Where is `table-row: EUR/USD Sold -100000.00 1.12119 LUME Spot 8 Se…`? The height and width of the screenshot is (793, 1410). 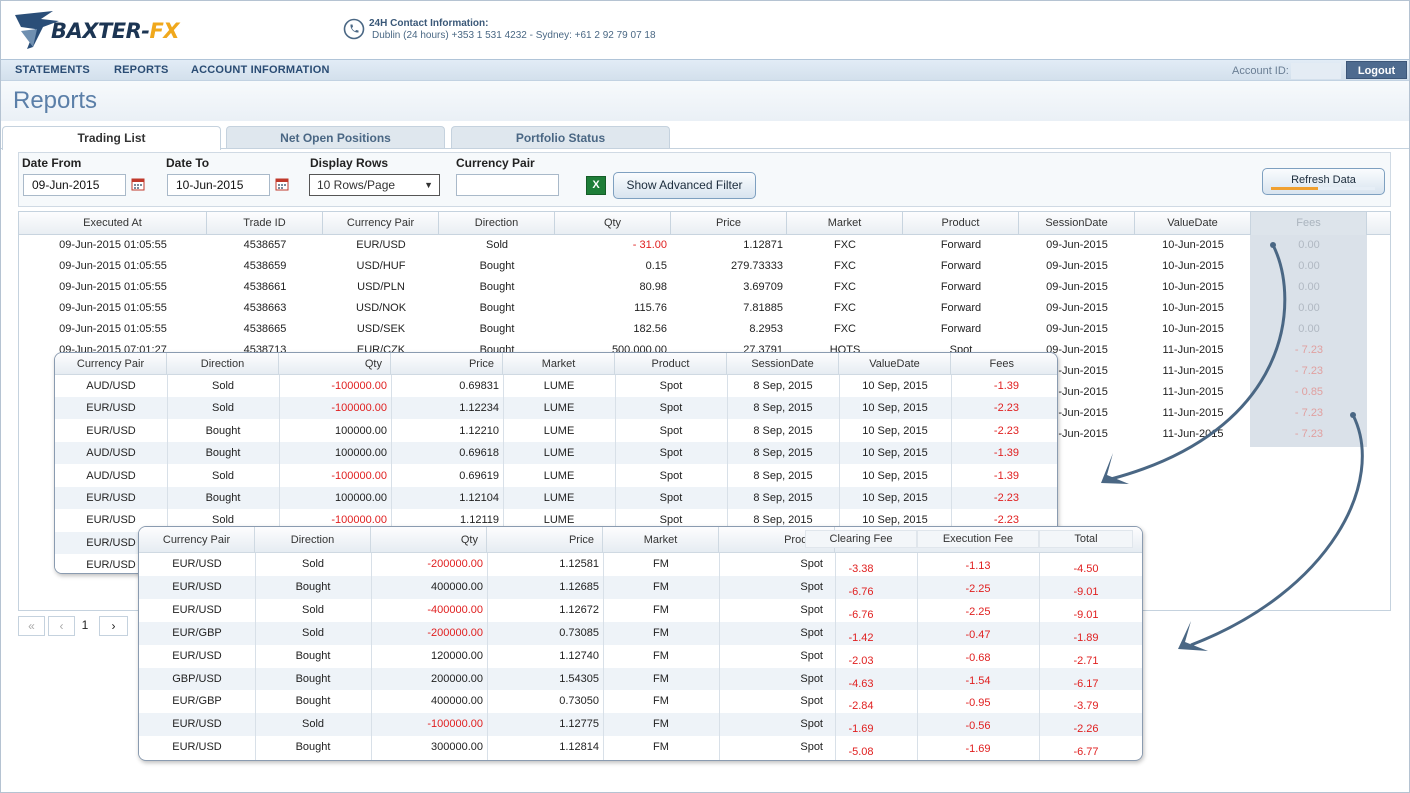
table-row: EUR/USD Sold -100000.00 1.12119 LUME Spot 8 Se… is located at coordinates (556, 520).